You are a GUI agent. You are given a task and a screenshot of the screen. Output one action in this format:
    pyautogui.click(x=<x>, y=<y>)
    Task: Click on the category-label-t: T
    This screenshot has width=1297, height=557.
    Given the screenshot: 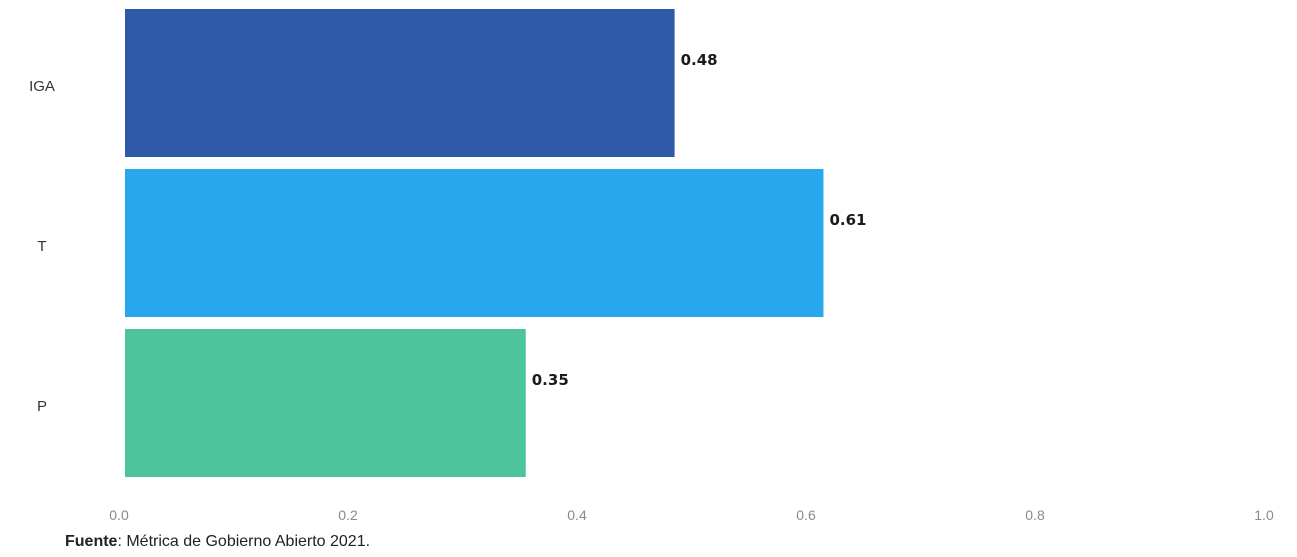 What is the action you would take?
    pyautogui.click(x=41, y=246)
    